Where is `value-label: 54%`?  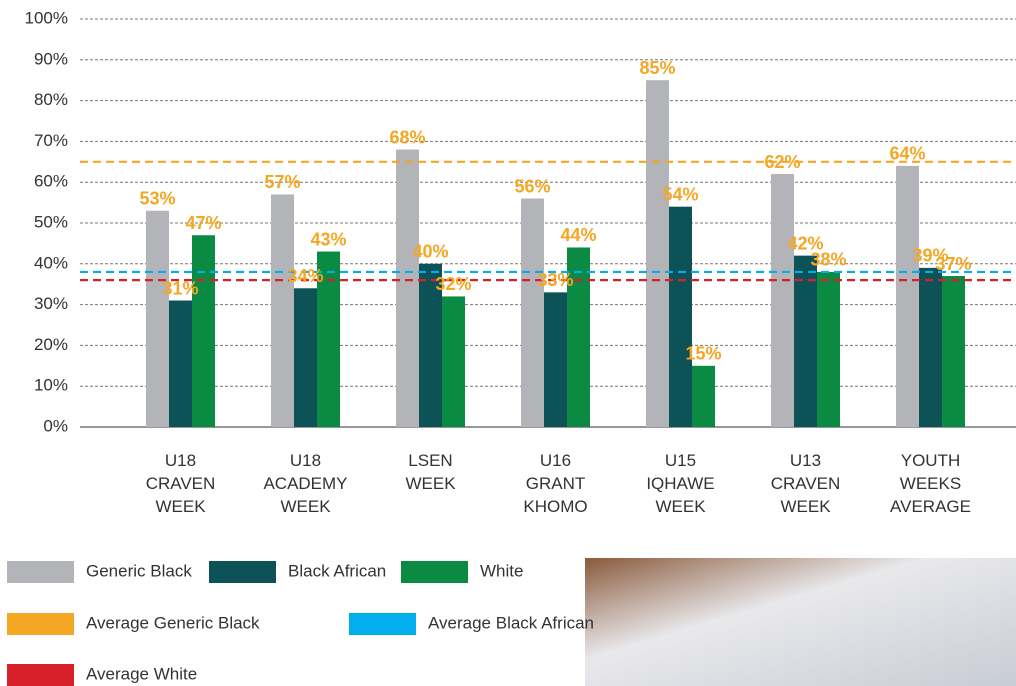
value-label: 54% is located at coordinates (680, 194).